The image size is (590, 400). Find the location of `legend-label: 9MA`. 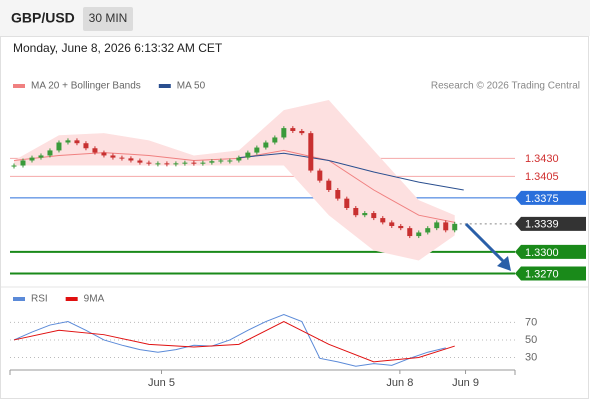

legend-label: 9MA is located at coordinates (94, 299).